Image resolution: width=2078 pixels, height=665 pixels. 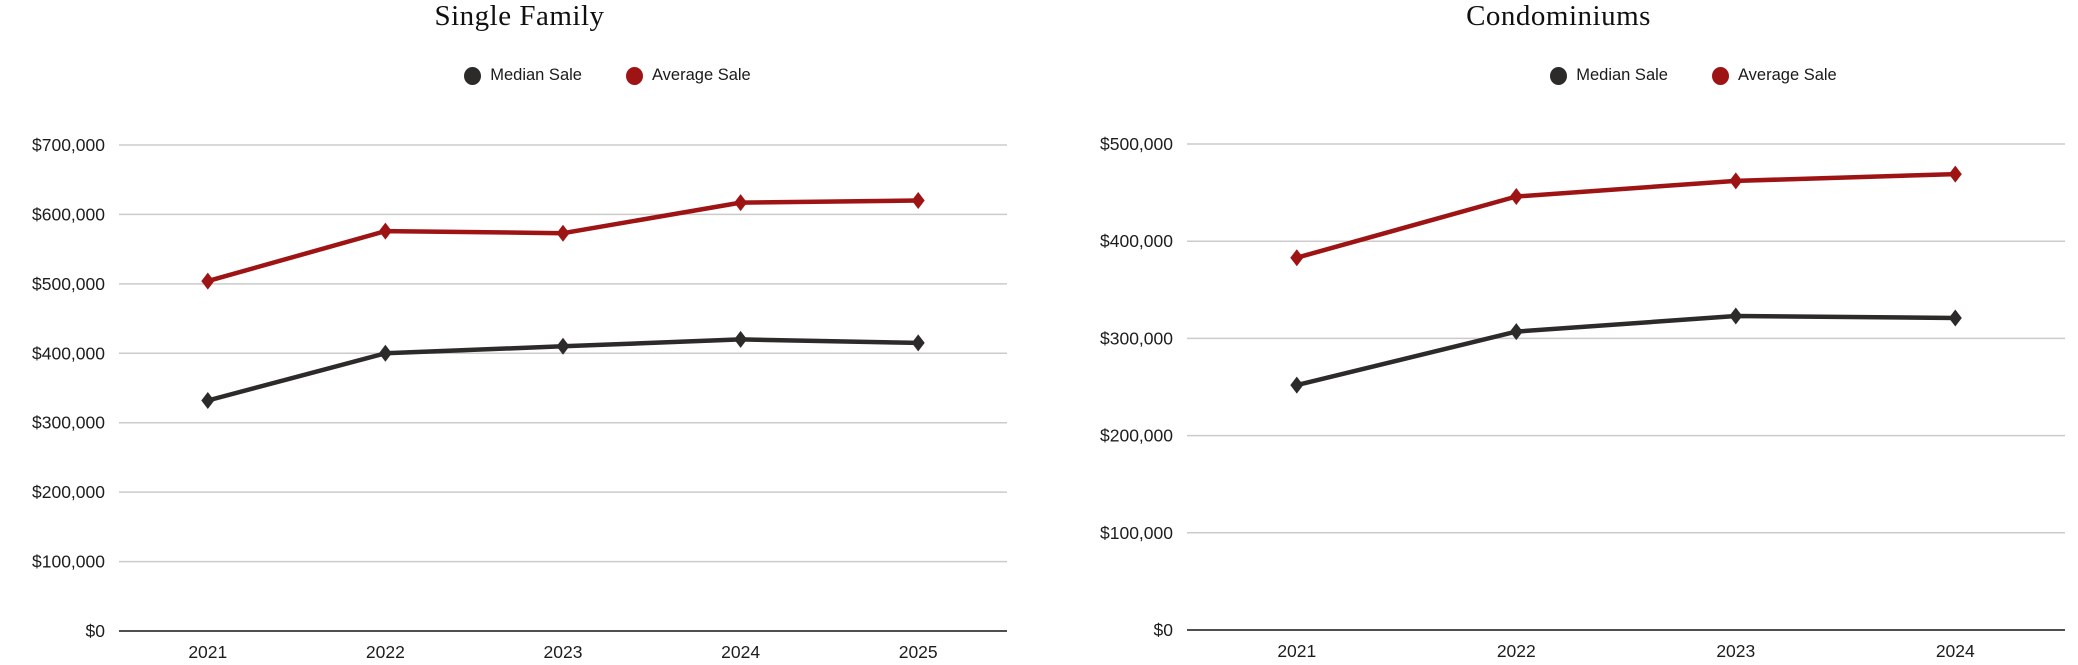 I want to click on svg-text: $700,000, so click(x=68, y=145).